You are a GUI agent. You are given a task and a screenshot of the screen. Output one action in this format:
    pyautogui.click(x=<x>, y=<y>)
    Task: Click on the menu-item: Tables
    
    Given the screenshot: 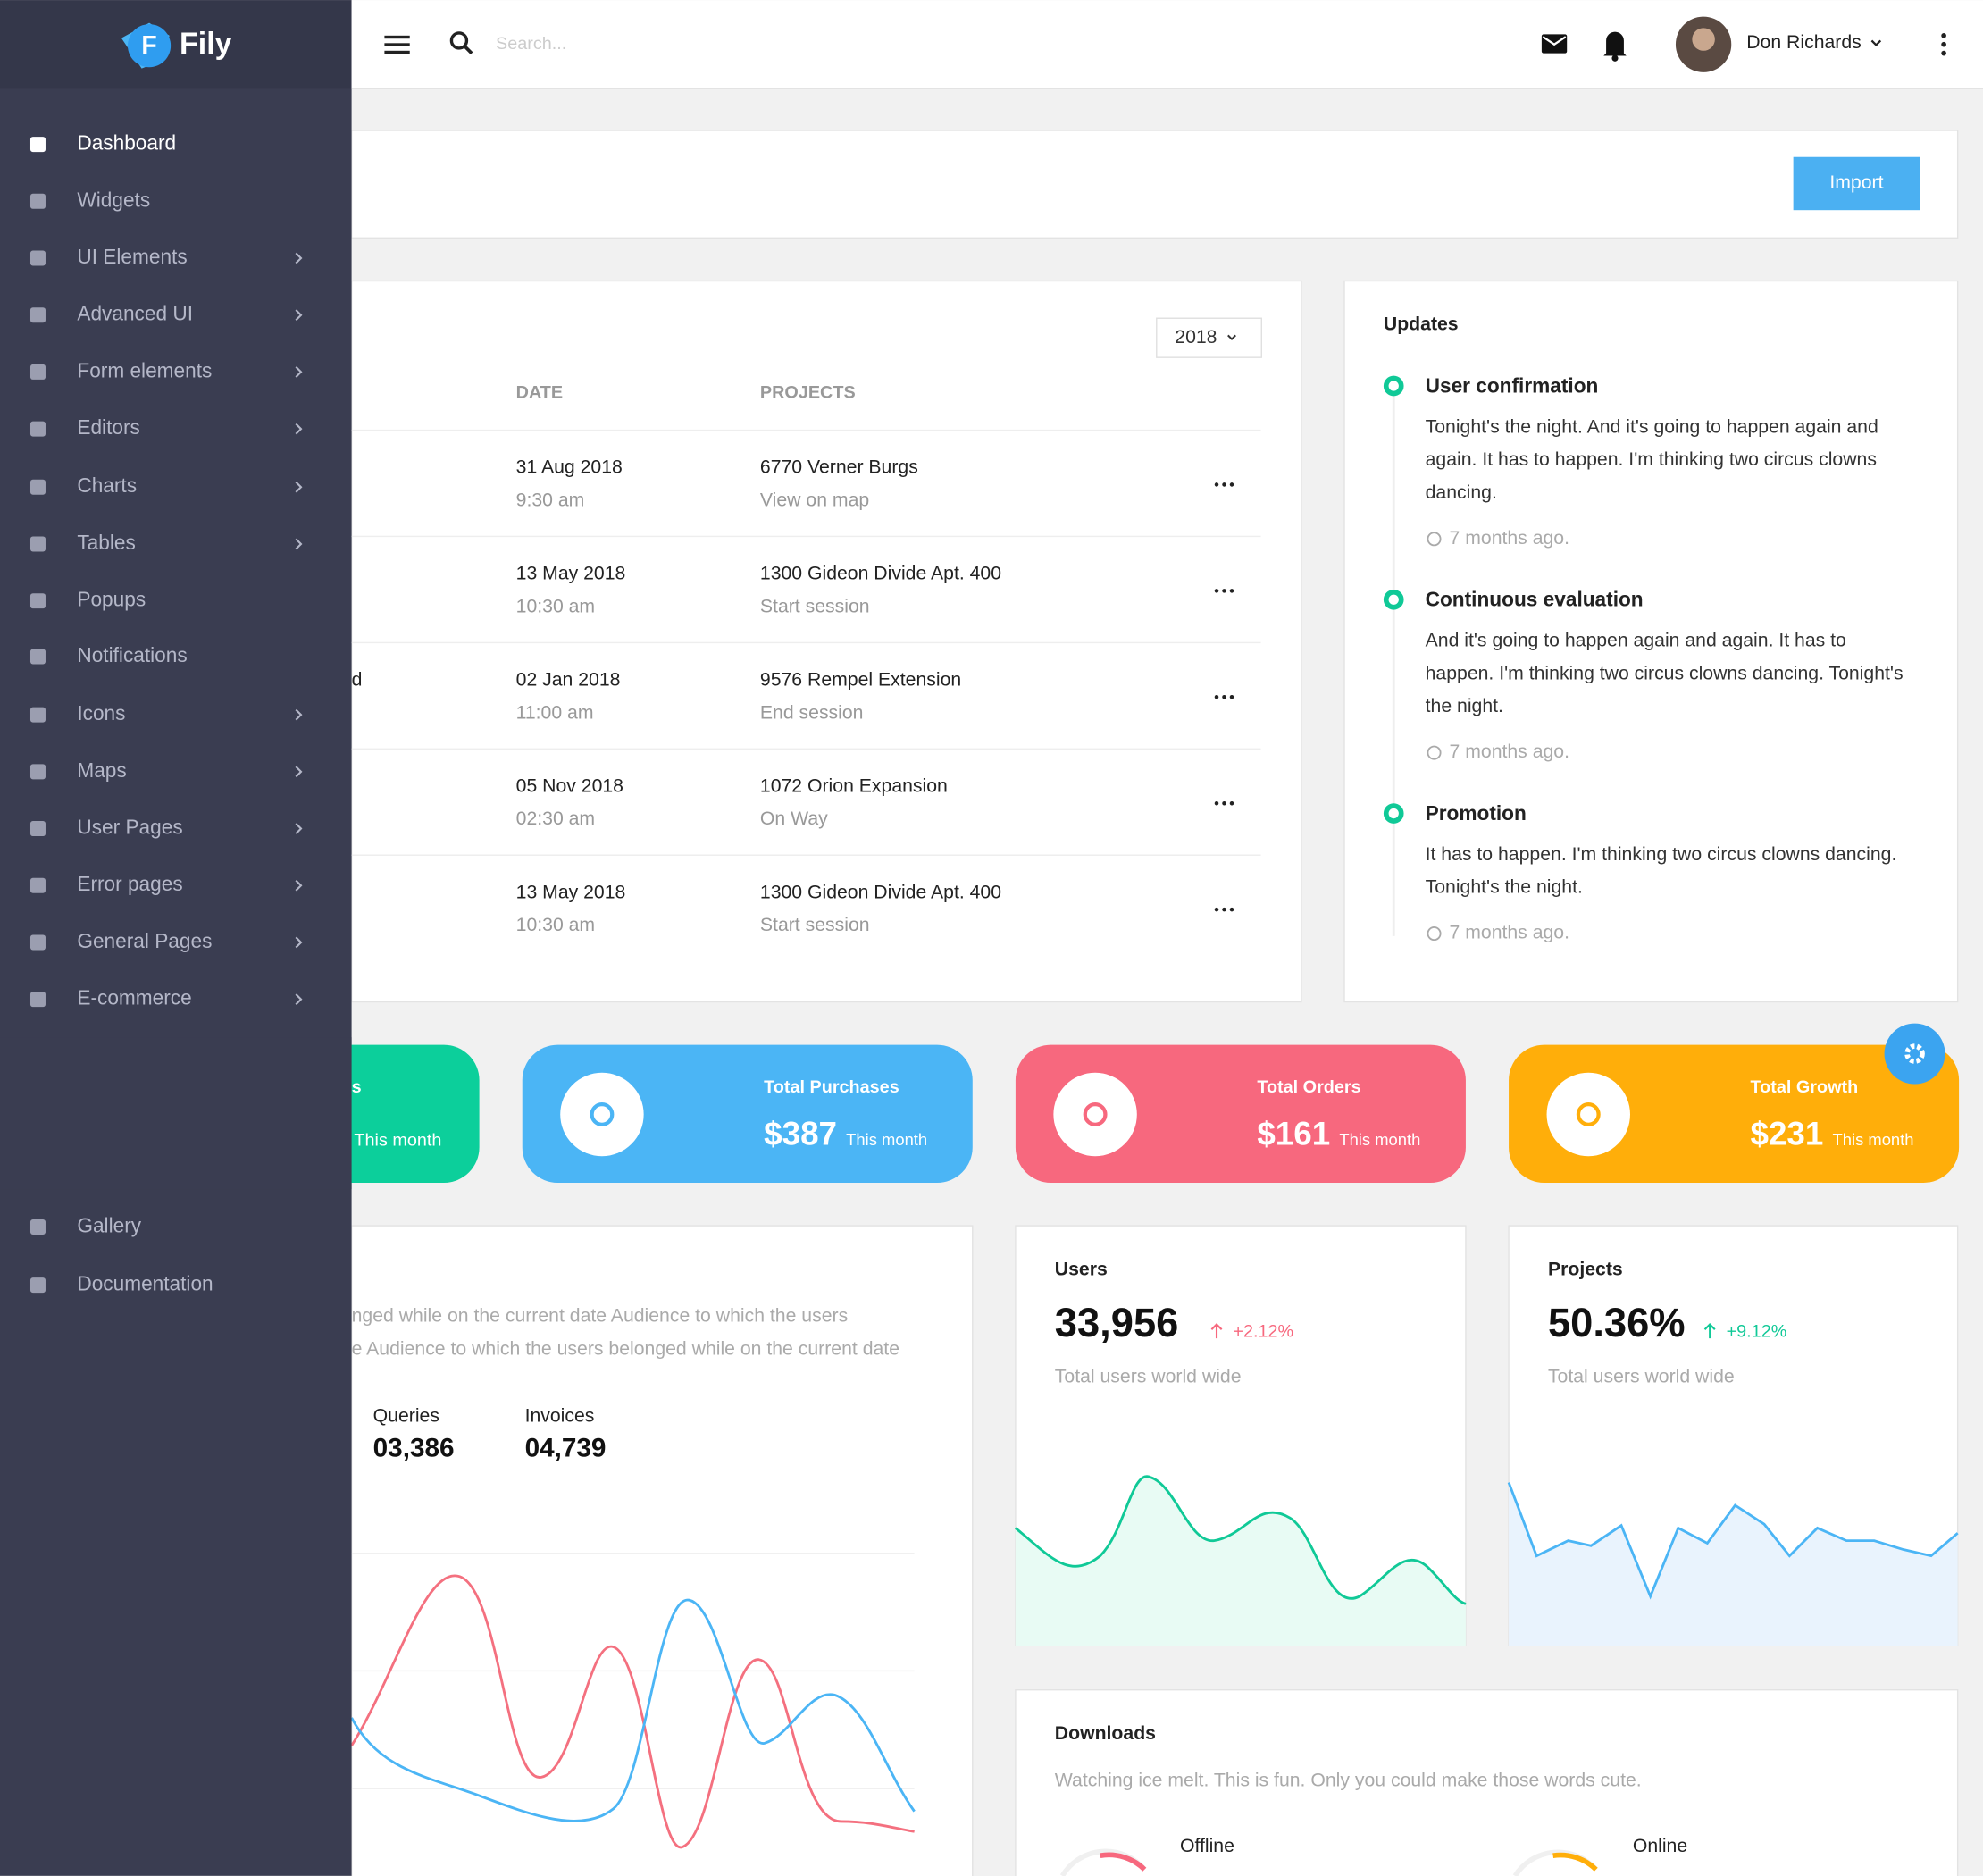 What is the action you would take?
    pyautogui.click(x=106, y=542)
    